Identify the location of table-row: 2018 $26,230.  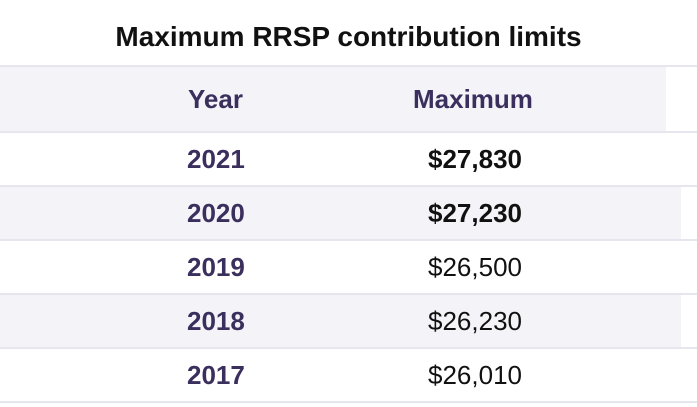
(348, 320).